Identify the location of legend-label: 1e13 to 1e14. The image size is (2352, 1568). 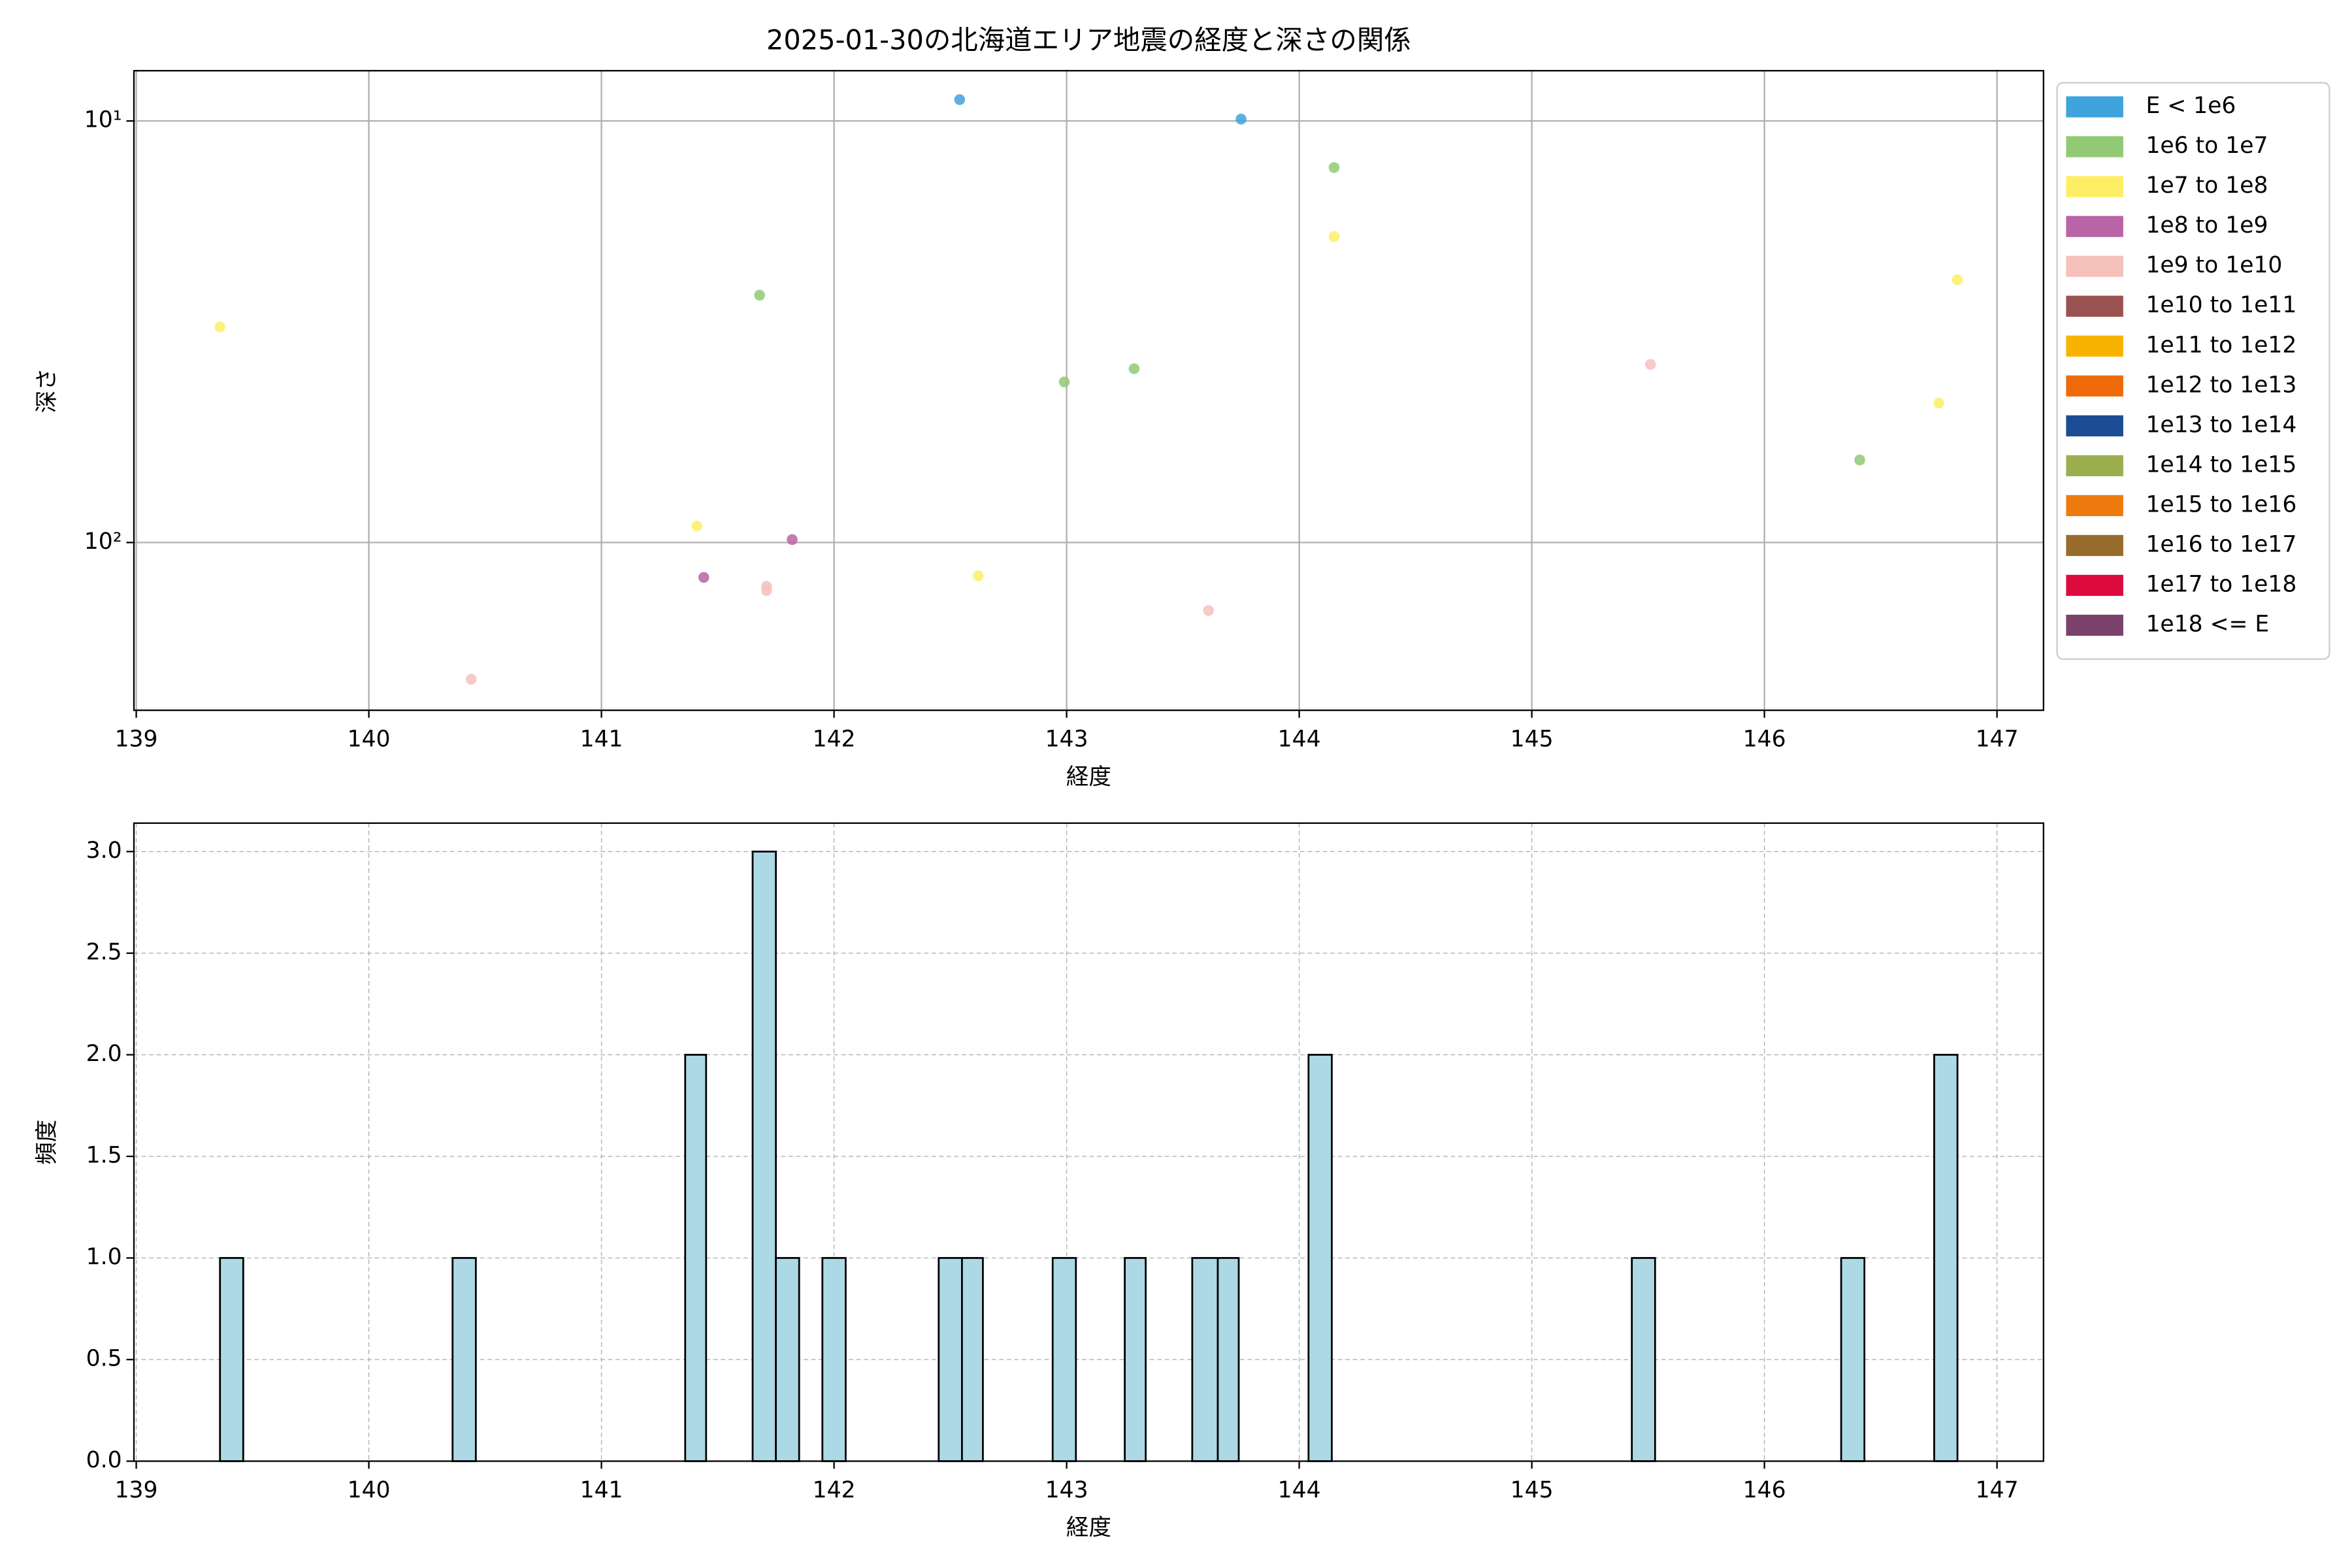
(2221, 425).